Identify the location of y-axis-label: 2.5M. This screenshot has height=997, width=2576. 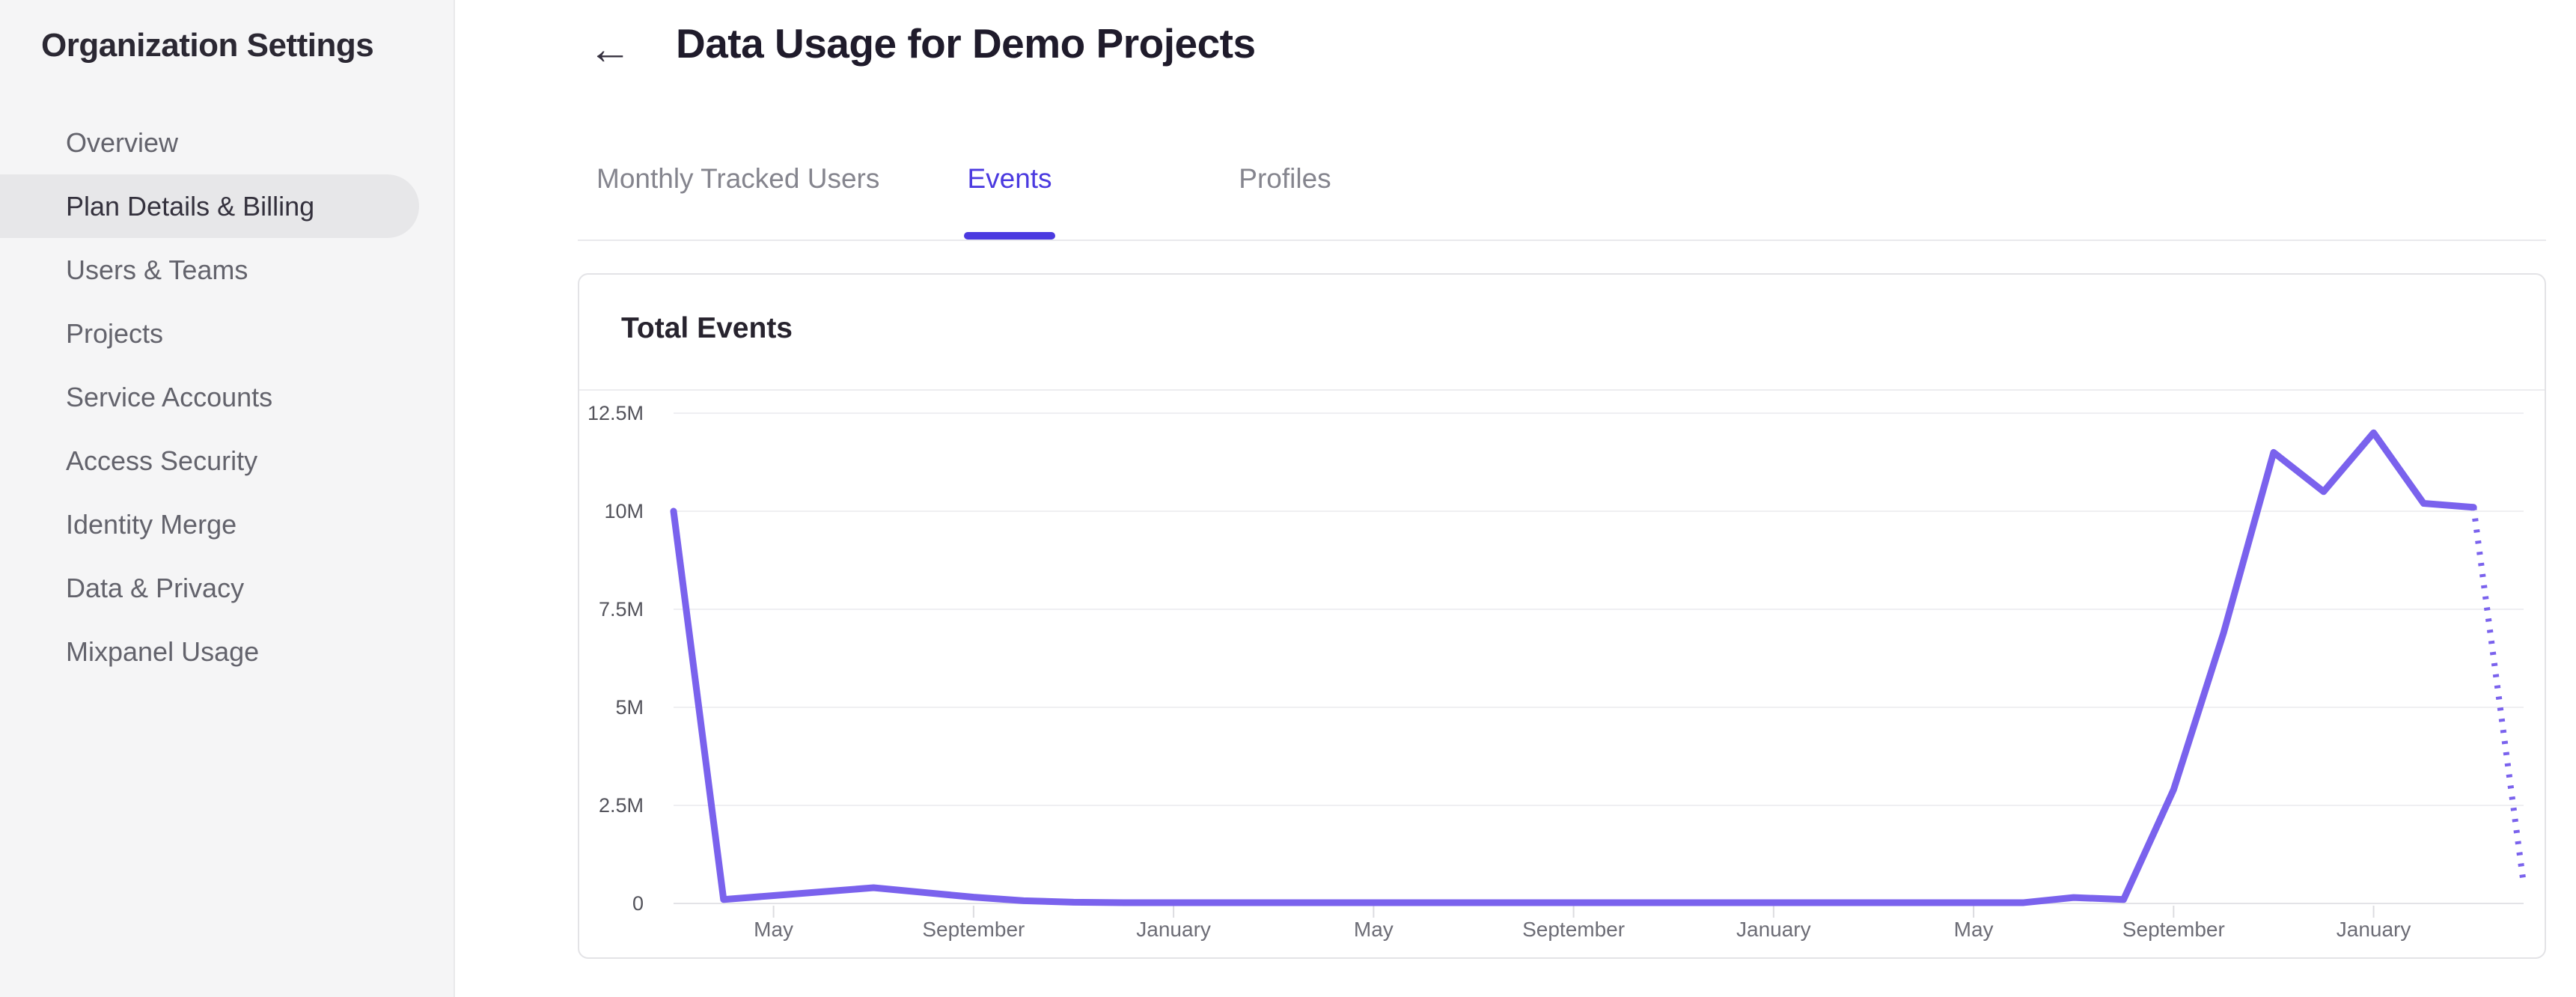
(621, 805).